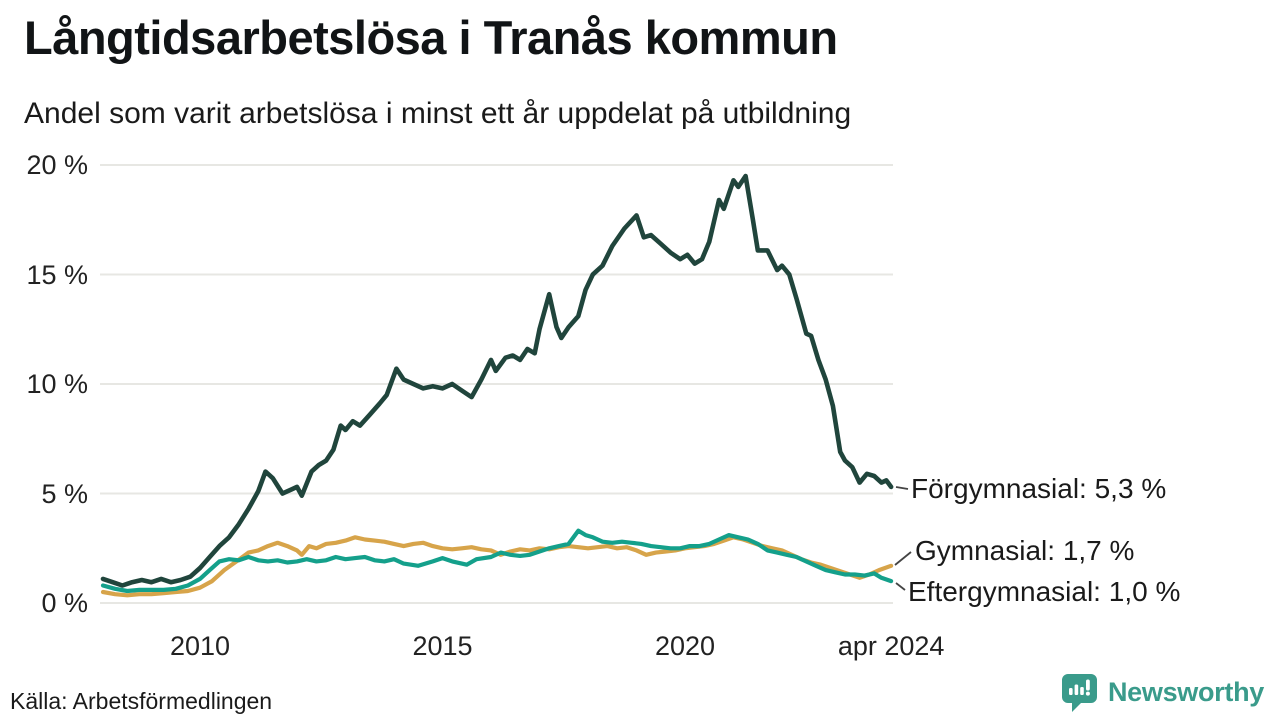 The width and height of the screenshot is (1280, 720). Describe the element at coordinates (64, 603) in the screenshot. I see `y-tick-label: 0 %` at that location.